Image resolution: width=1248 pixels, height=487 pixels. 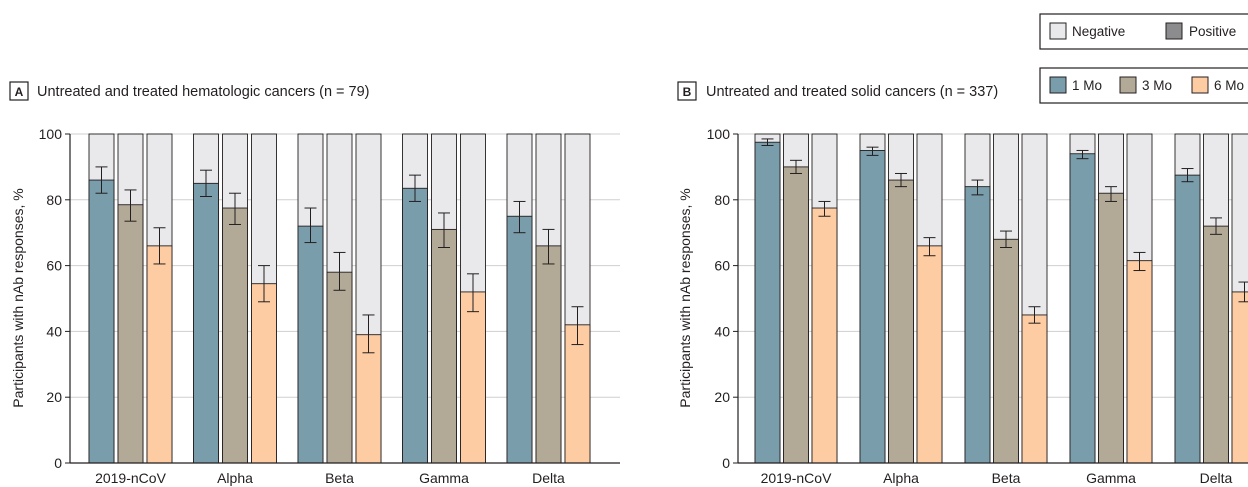 I want to click on panel-b-x-tick-label: 2019-nCoV, so click(x=796, y=478).